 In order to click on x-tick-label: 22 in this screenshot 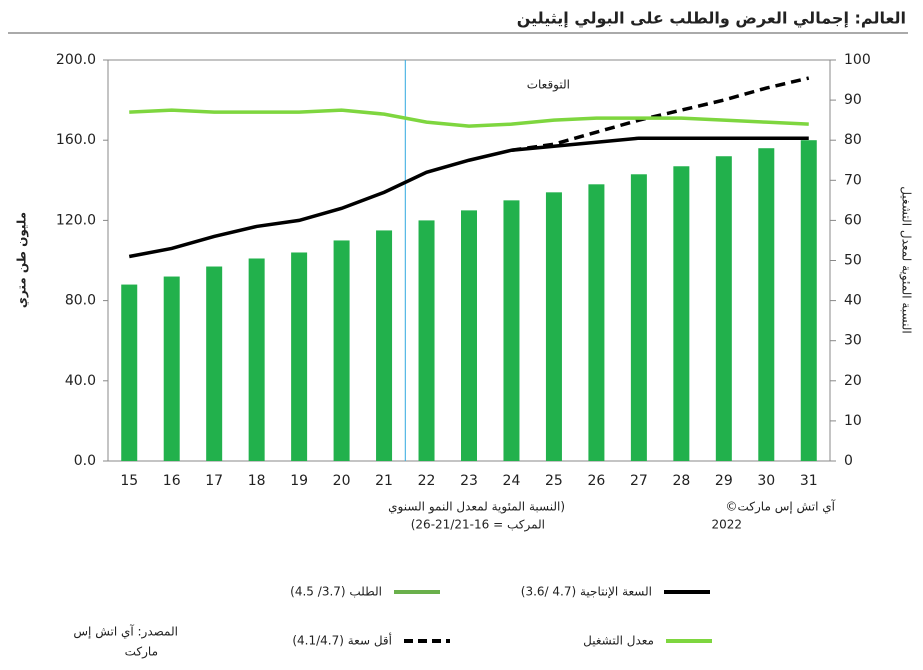, I will do `click(427, 481)`.